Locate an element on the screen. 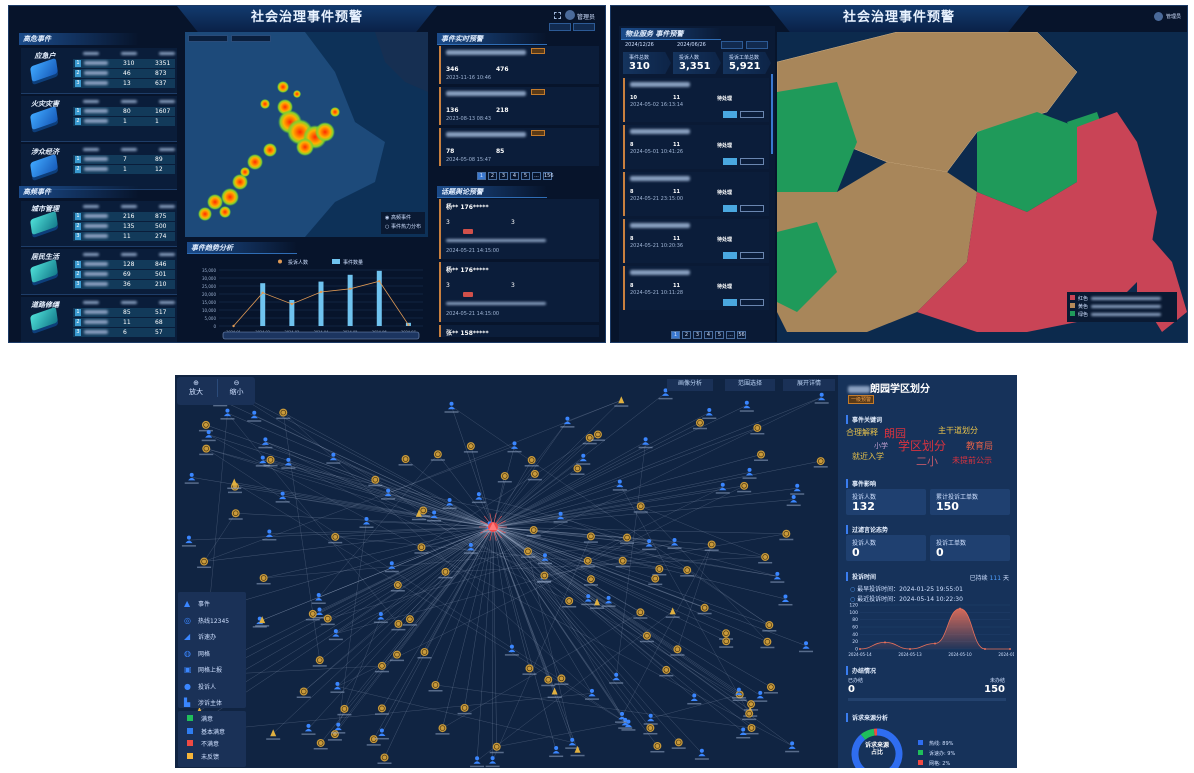 This screenshot has height=773, width=1194. legend-item: ▣ 网格上报 is located at coordinates (212, 670).